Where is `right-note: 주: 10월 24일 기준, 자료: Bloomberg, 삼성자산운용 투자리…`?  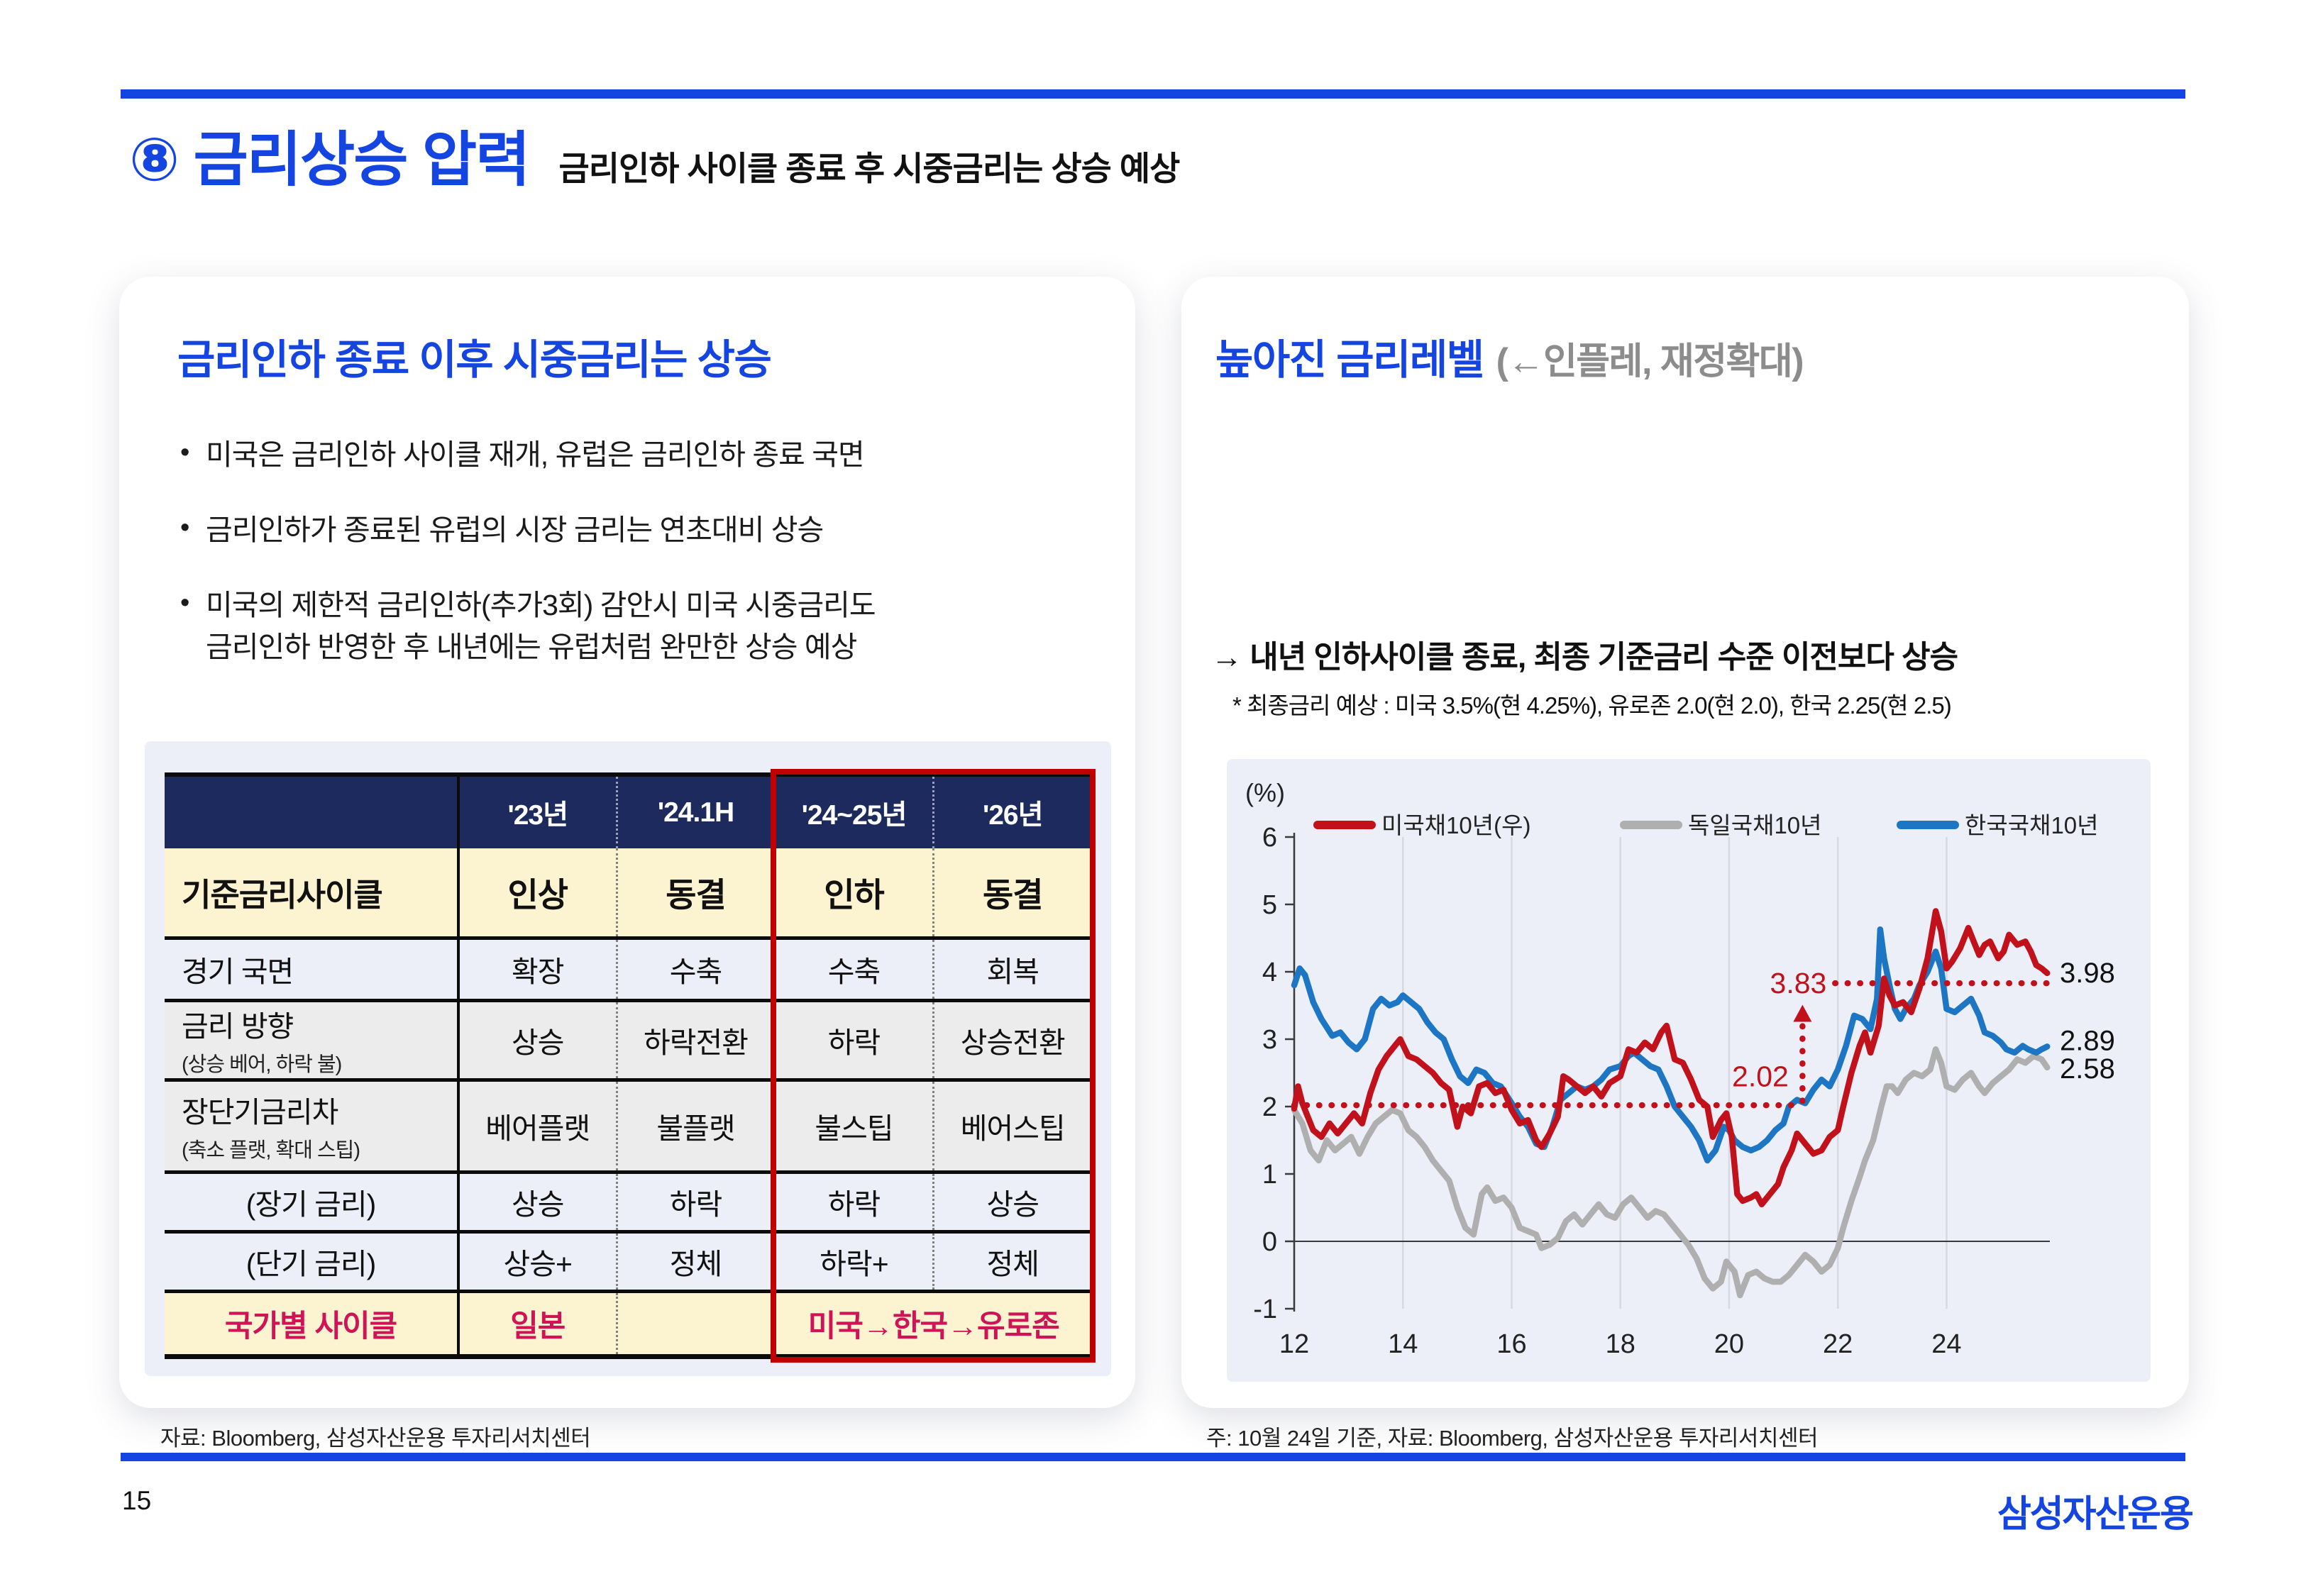
right-note: 주: 10월 24일 기준, 자료: Bloomberg, 삼성자산운용 투자리… is located at coordinates (1512, 1439).